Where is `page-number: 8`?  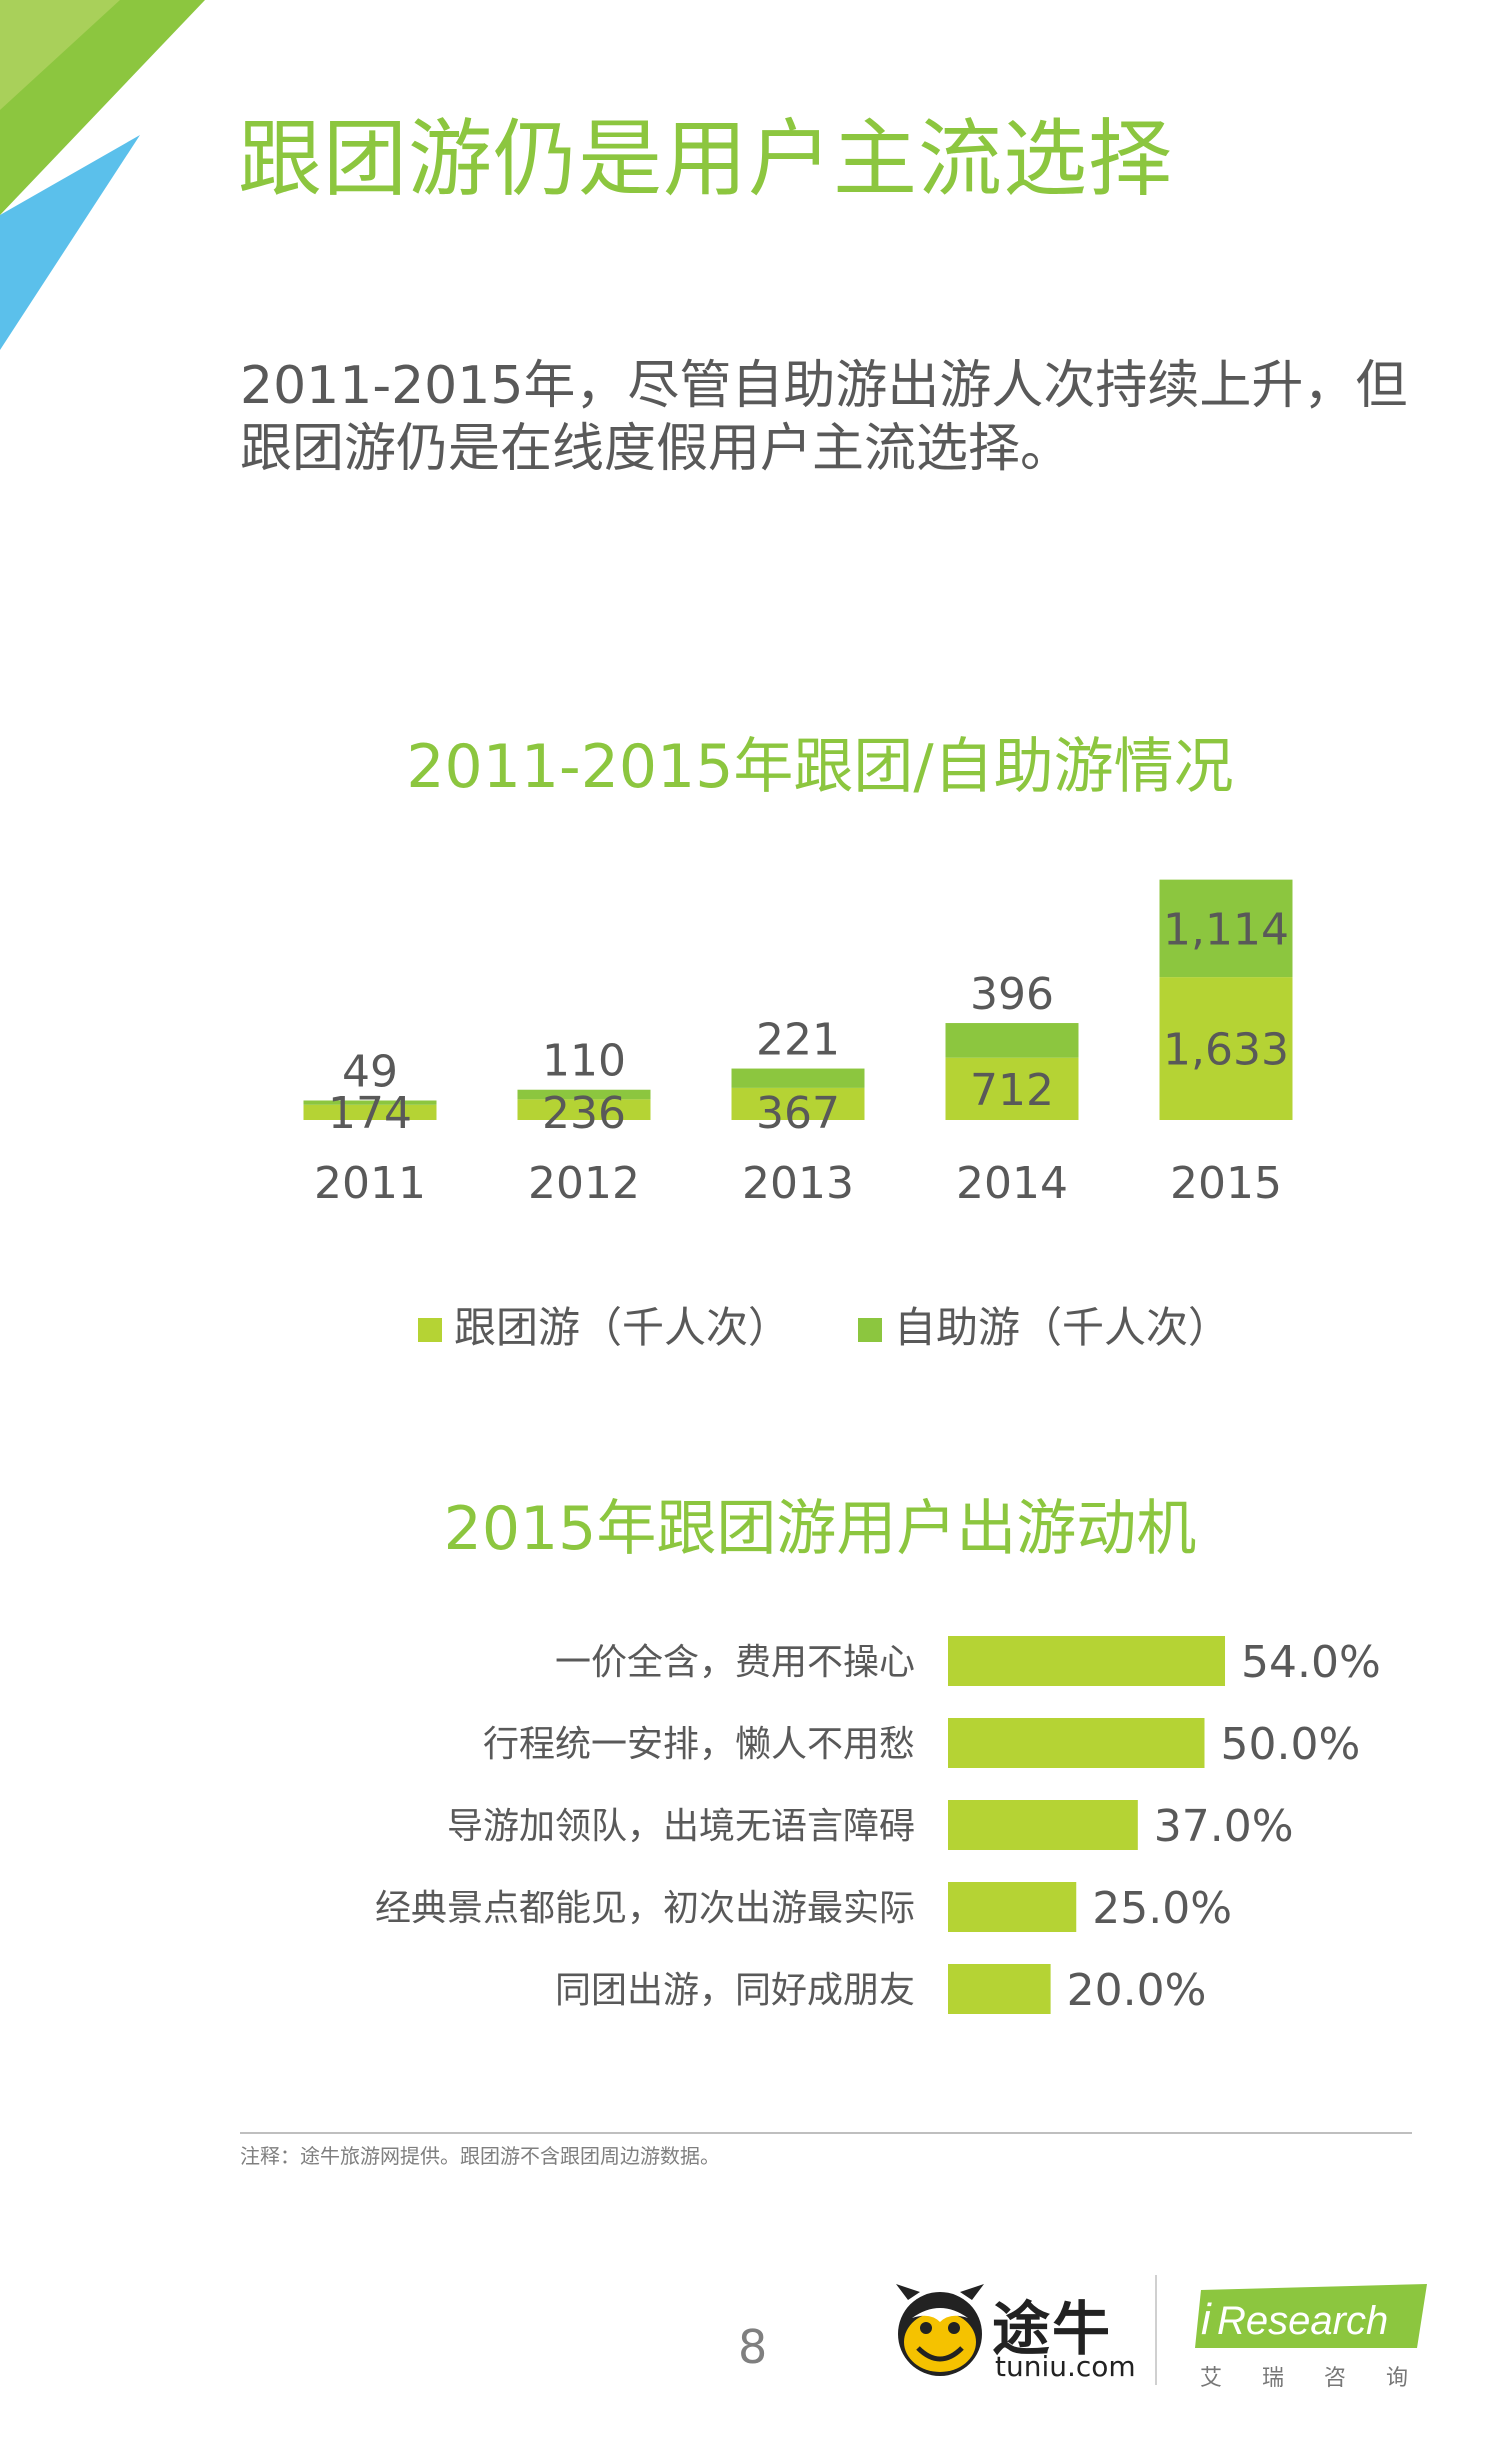 page-number: 8 is located at coordinates (753, 2347).